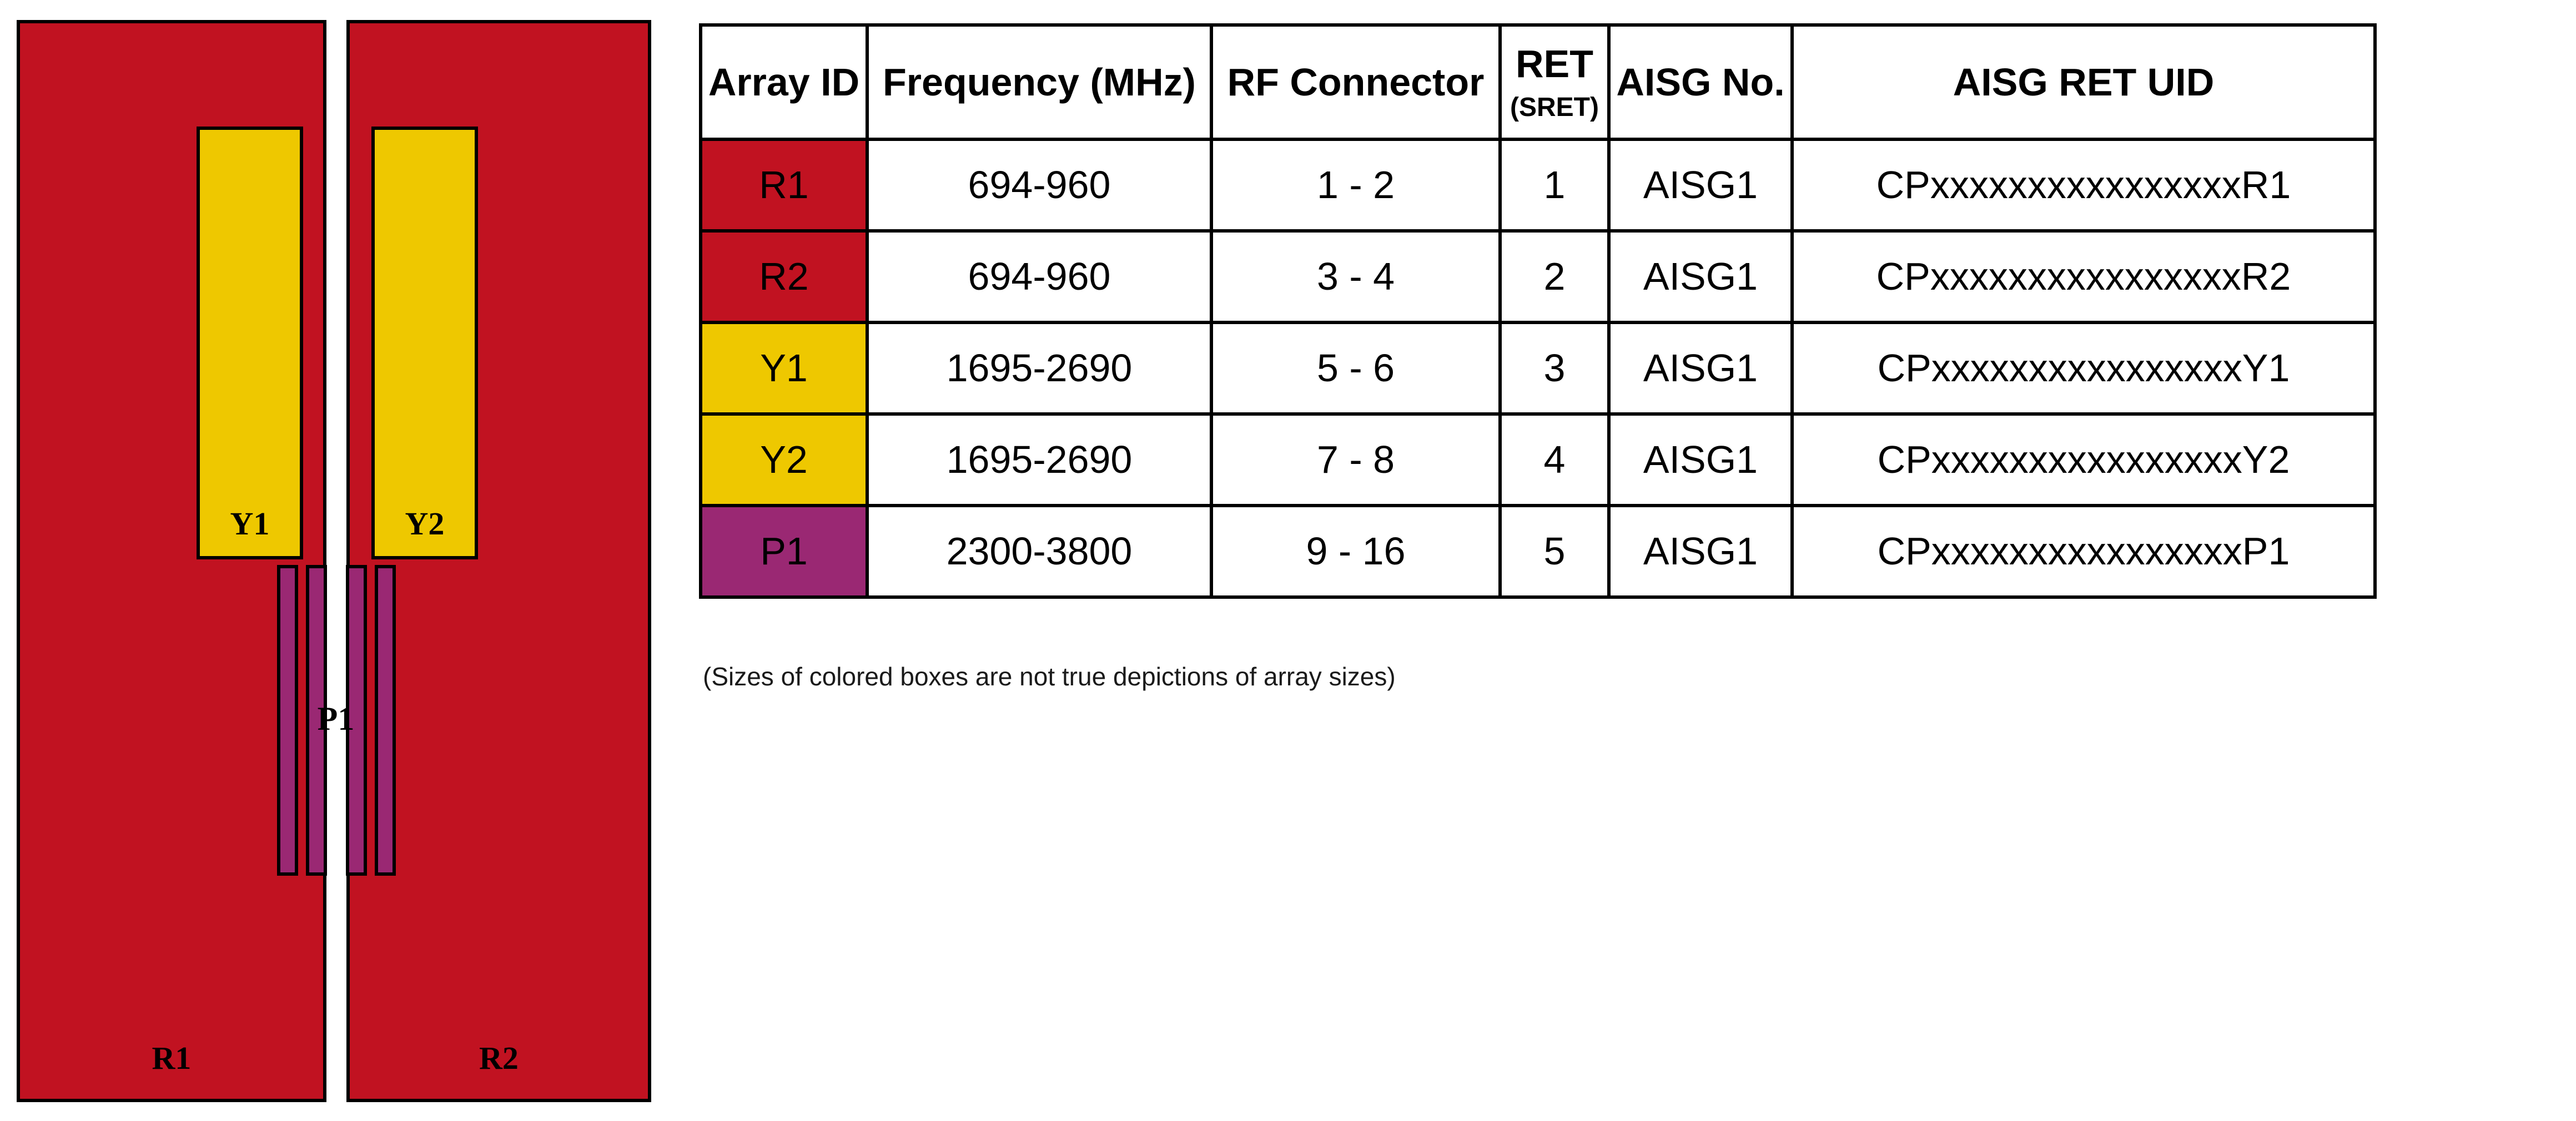 This screenshot has height=1121, width=2576. I want to click on header-ret: RET (SRET), so click(1554, 82).